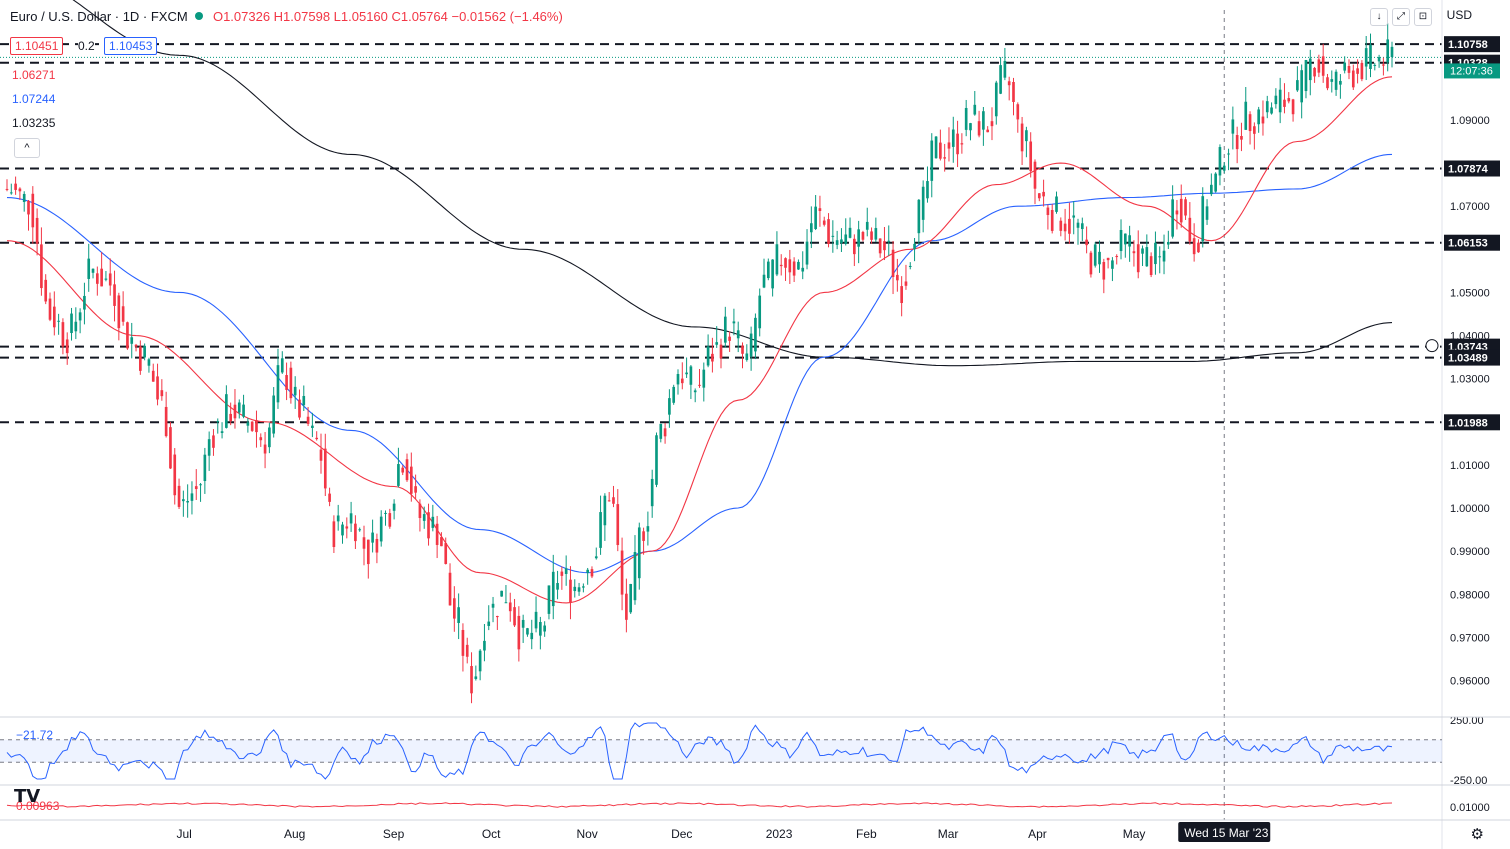 The height and width of the screenshot is (849, 1510). What do you see at coordinates (1423, 17) in the screenshot?
I see `screenshot-icon: ⊡` at bounding box center [1423, 17].